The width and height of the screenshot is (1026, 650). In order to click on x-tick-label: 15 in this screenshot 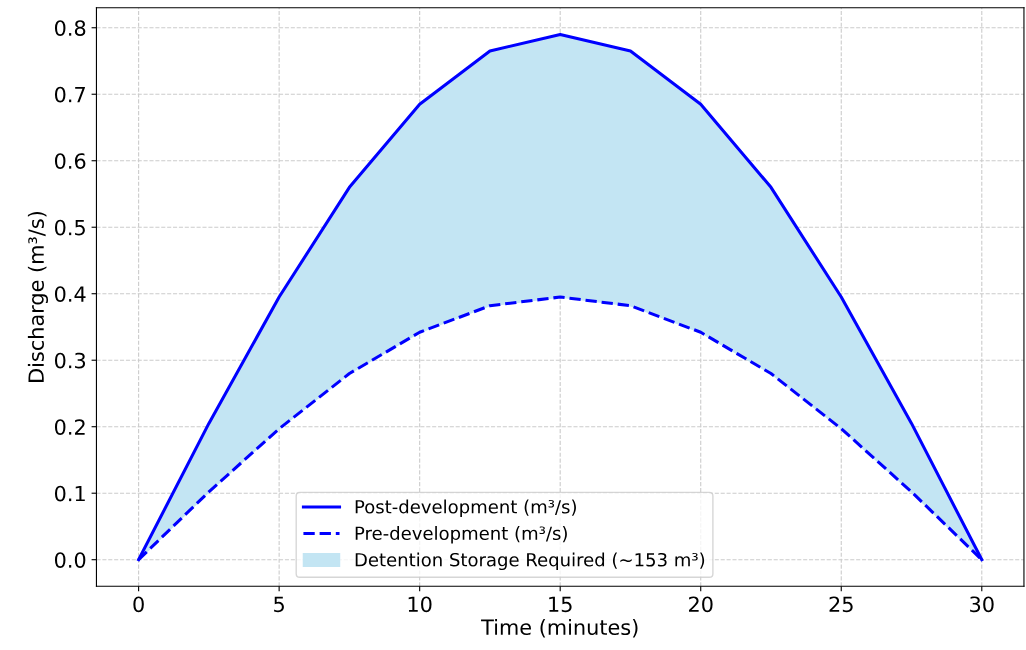, I will do `click(560, 604)`.